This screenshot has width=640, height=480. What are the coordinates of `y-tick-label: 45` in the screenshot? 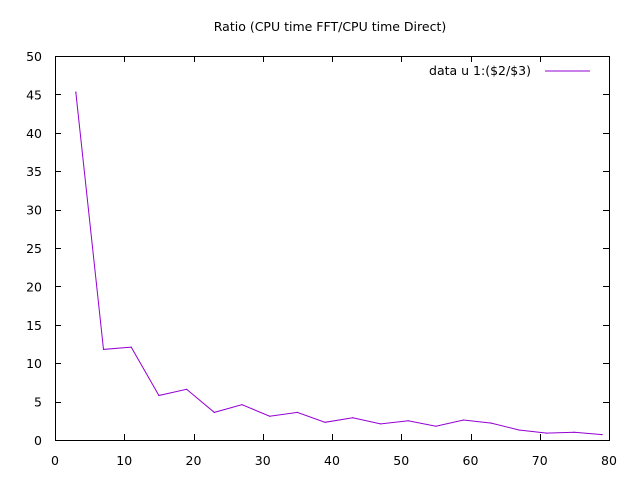 It's located at (34, 94).